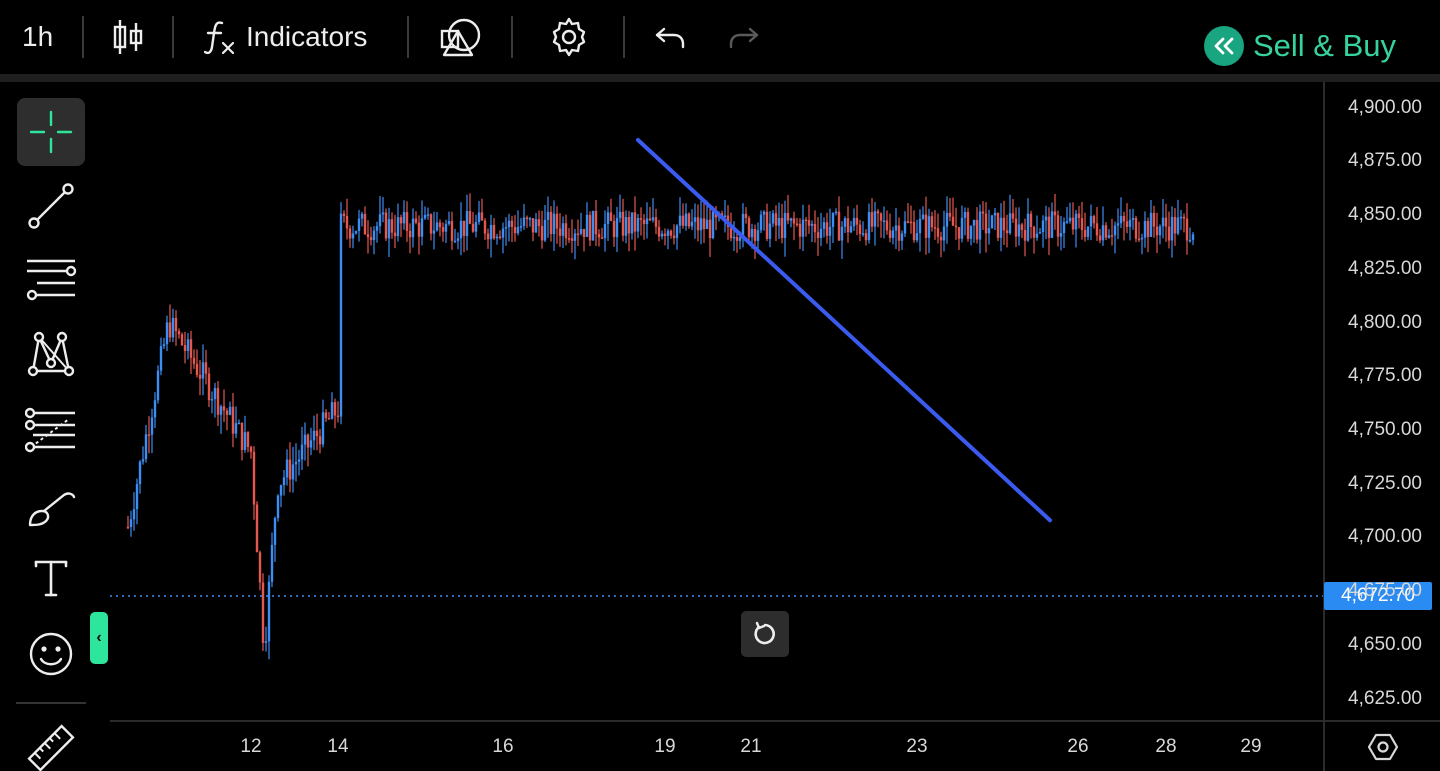 The width and height of the screenshot is (1440, 771). What do you see at coordinates (1381, 745) in the screenshot?
I see `chart-settings-corner` at bounding box center [1381, 745].